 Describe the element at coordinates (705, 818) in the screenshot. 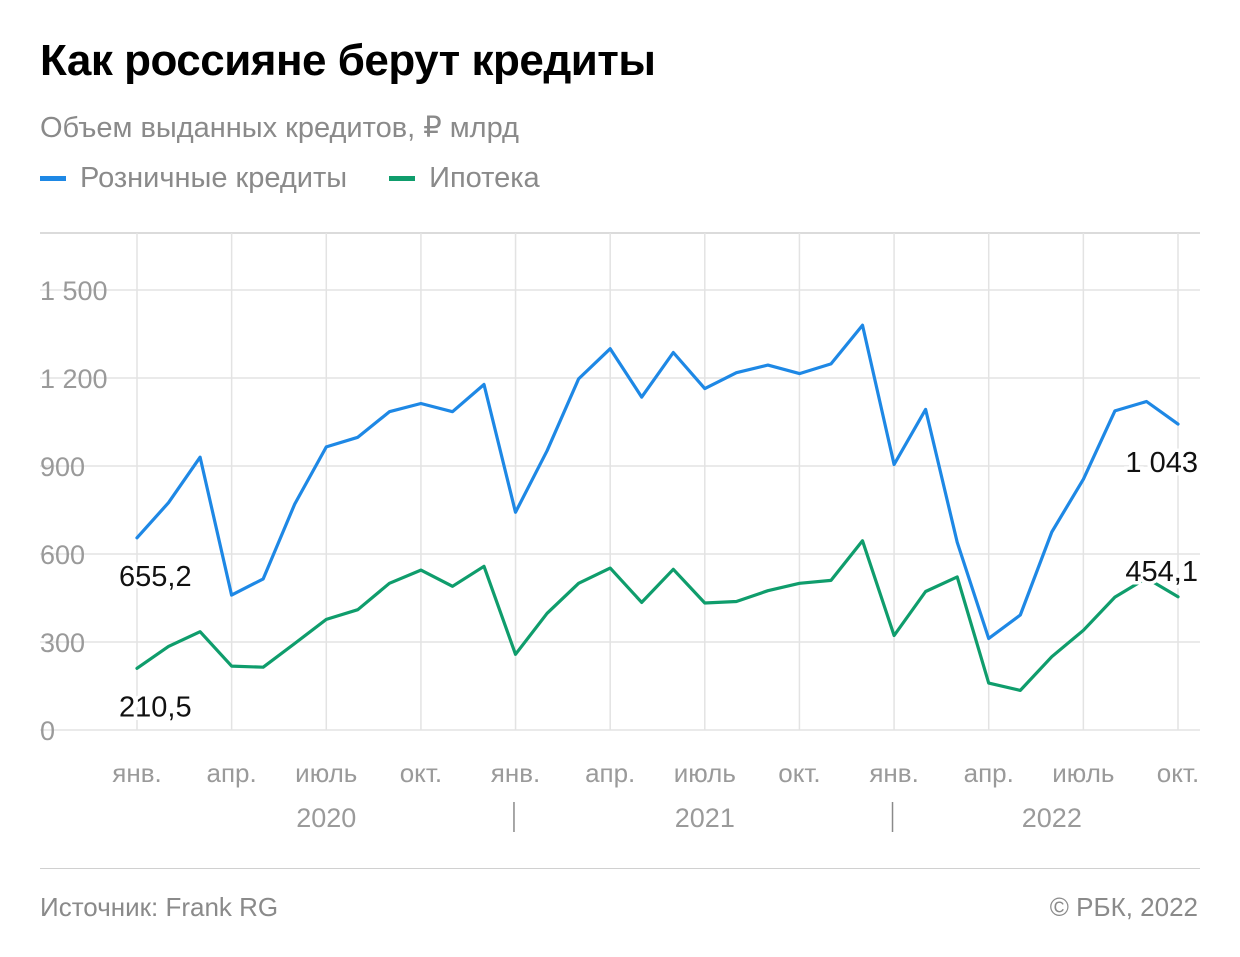

I see `year-label: 2021` at that location.